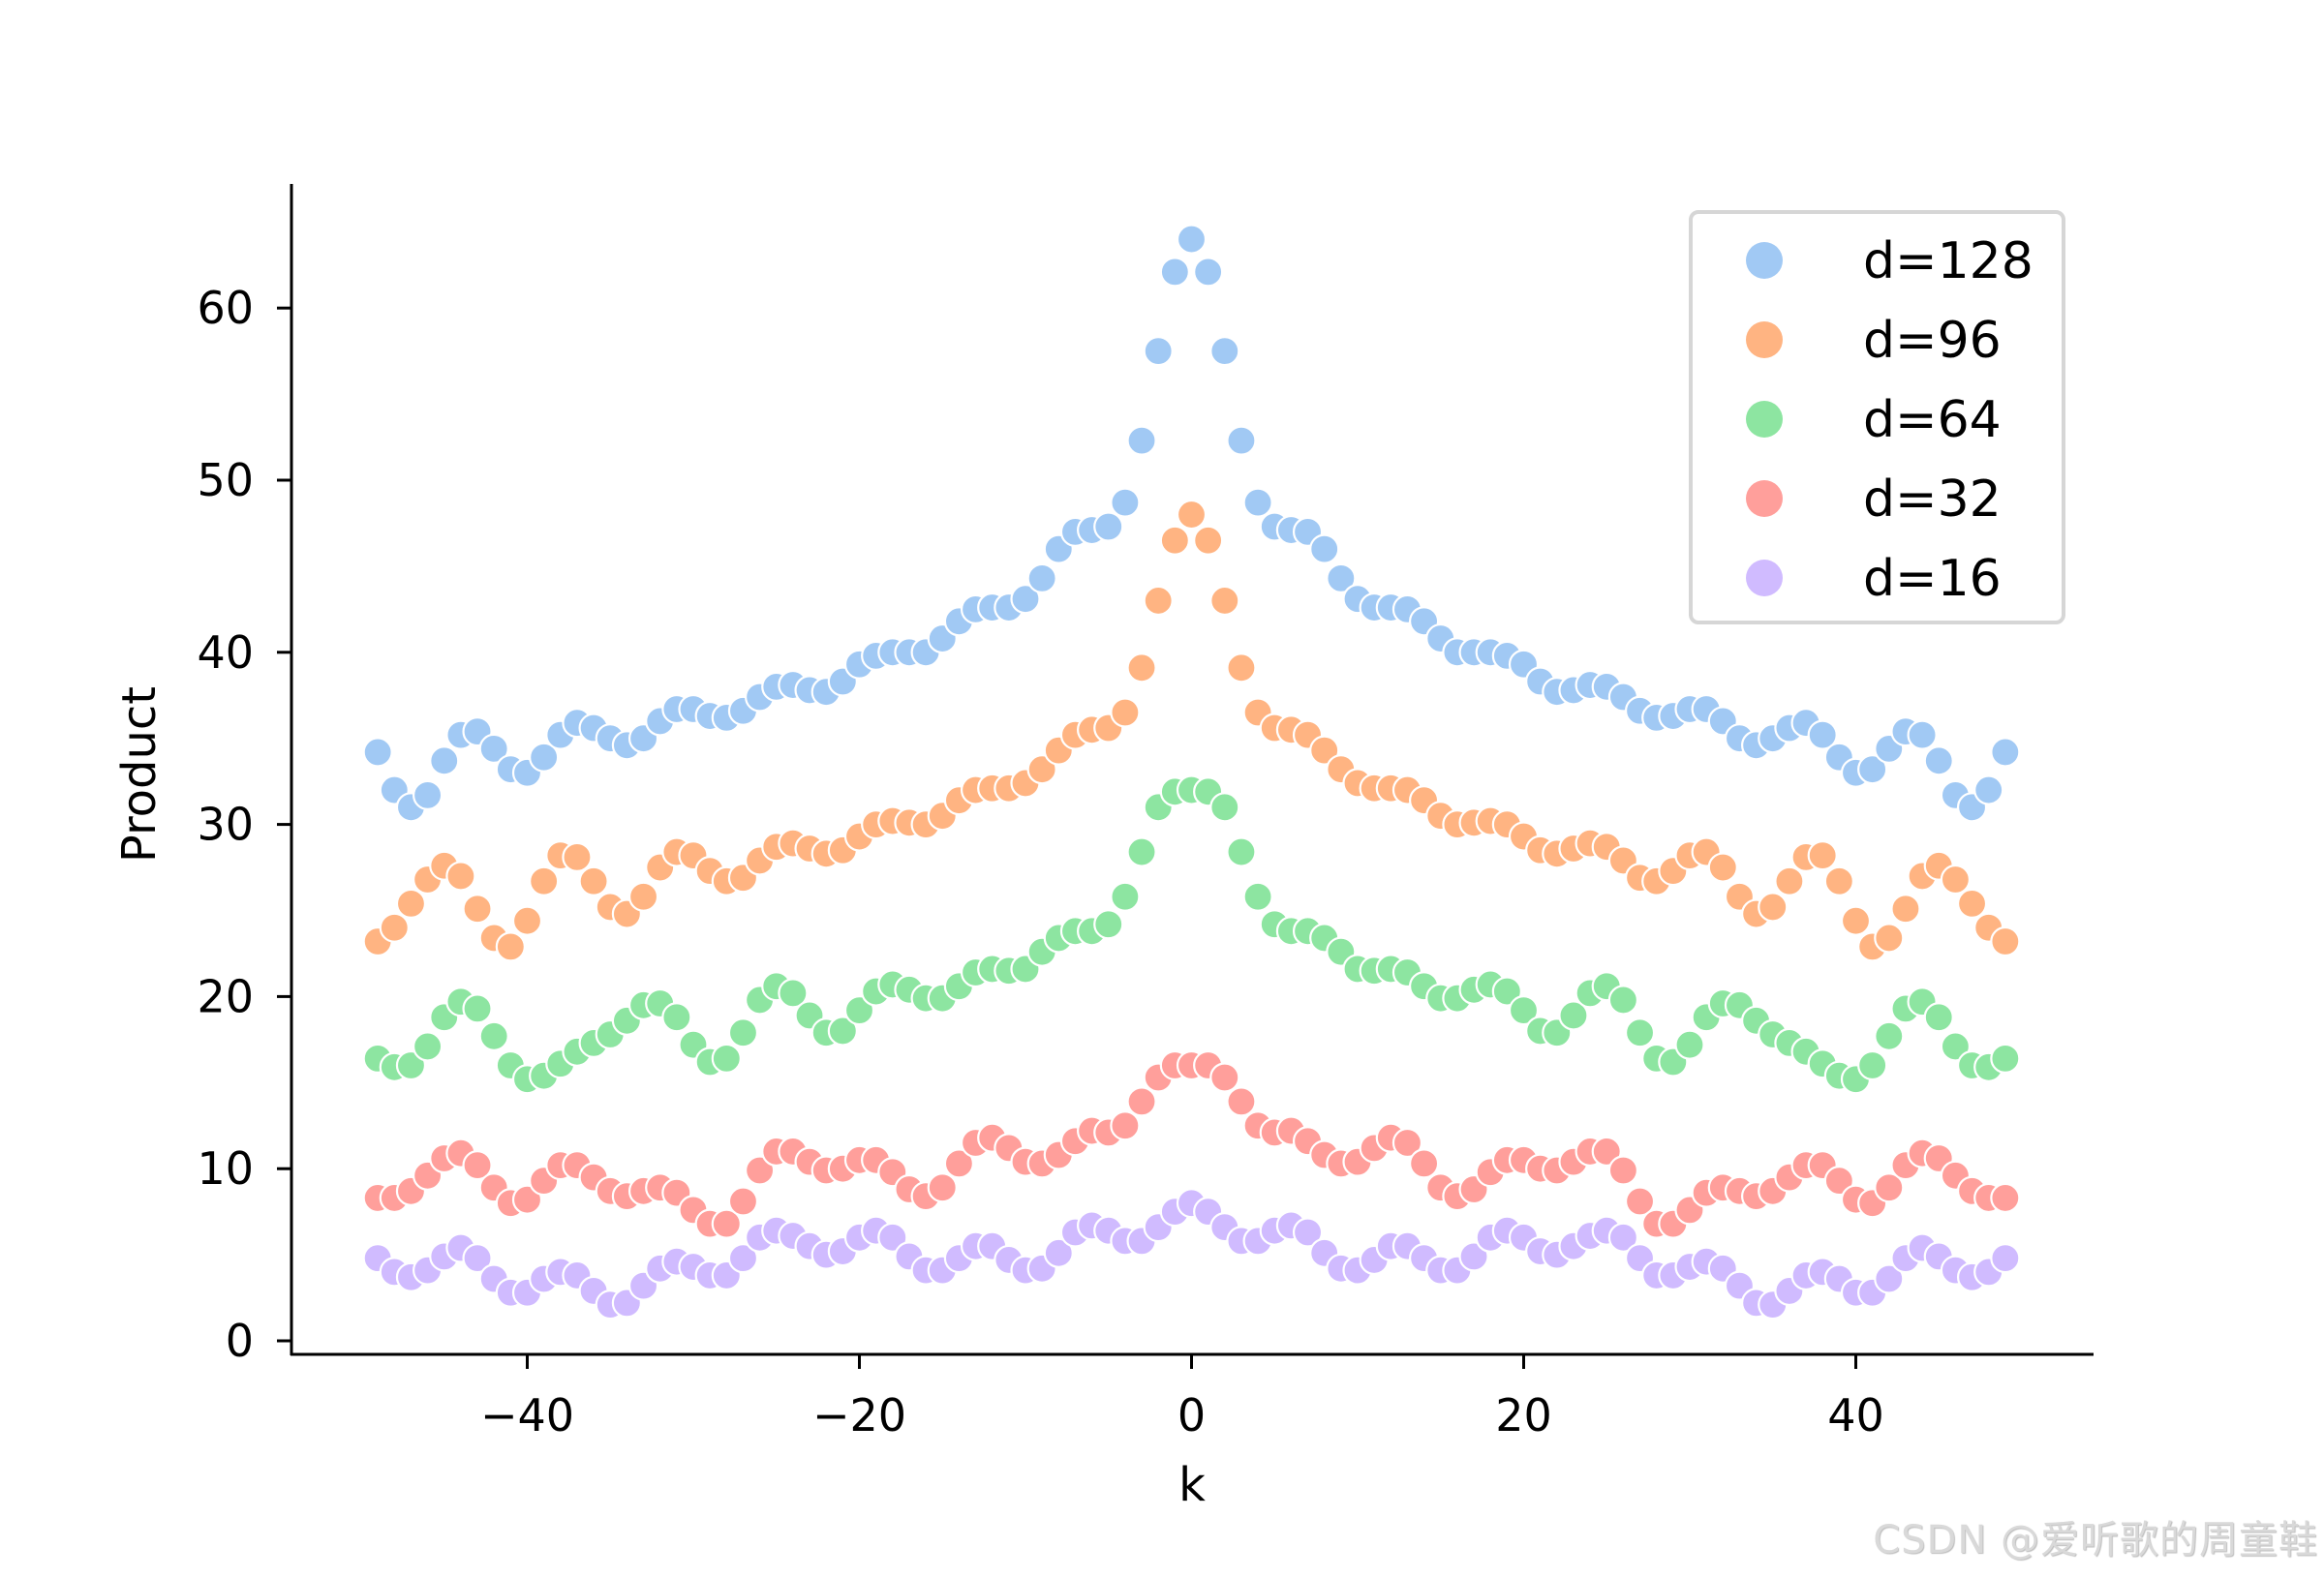  What do you see at coordinates (859, 1415) in the screenshot?
I see `x-tick-label: −20` at bounding box center [859, 1415].